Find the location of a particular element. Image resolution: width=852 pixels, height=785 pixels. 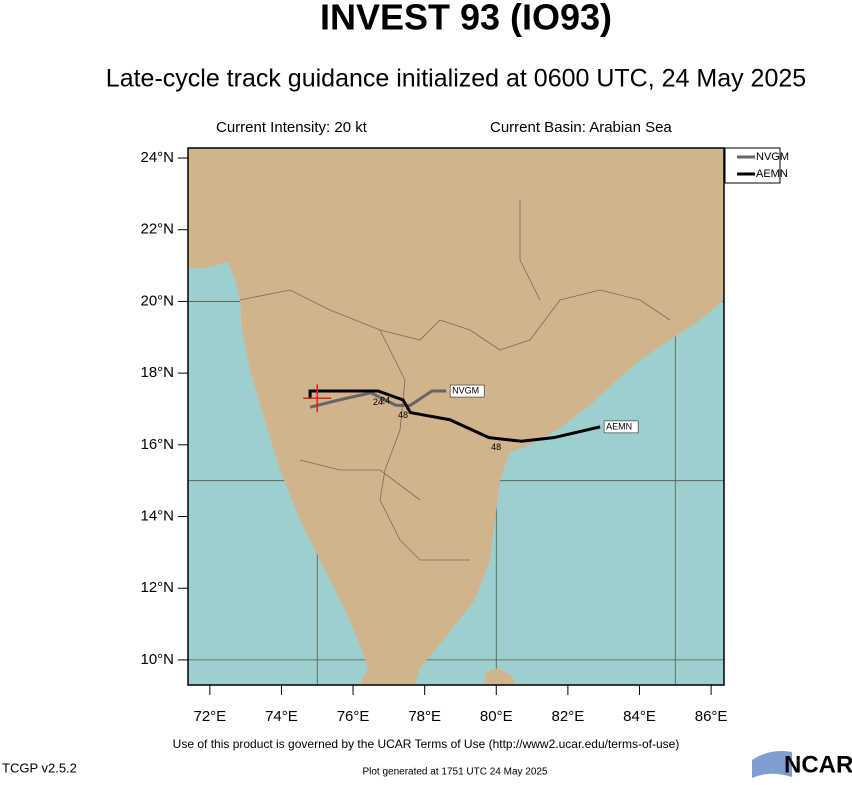

version: TCGP v2.5.2 is located at coordinates (39, 767).